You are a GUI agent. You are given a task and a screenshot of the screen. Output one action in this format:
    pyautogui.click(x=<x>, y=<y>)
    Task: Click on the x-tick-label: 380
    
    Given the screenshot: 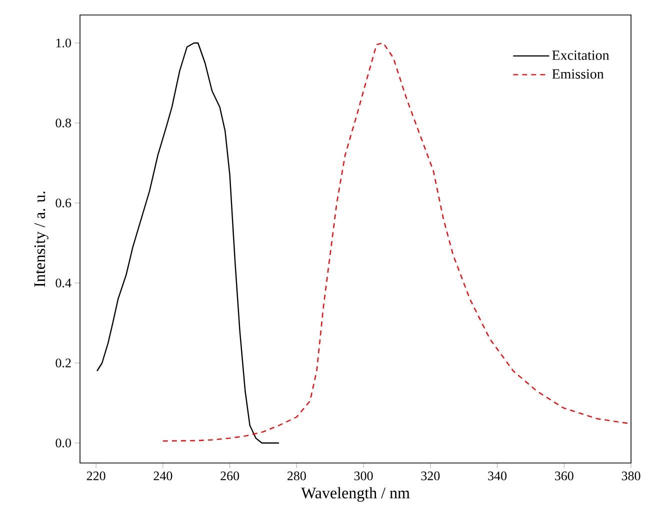 What is the action you would take?
    pyautogui.click(x=631, y=476)
    